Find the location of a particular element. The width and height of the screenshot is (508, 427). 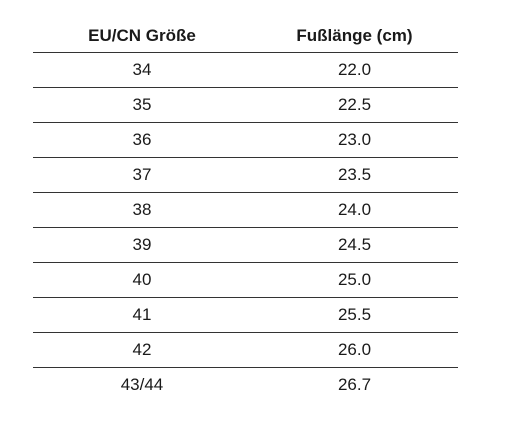

cell-foot-length: 23.0 is located at coordinates (354, 140).